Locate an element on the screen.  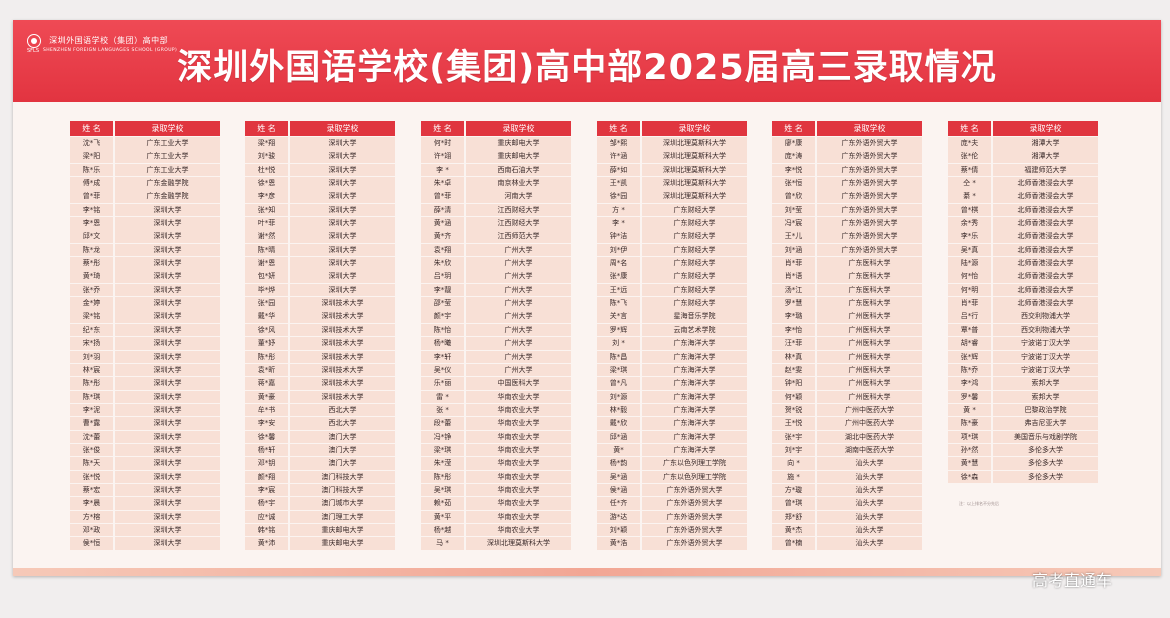
student-name: 施 * is located at coordinates (793, 477).